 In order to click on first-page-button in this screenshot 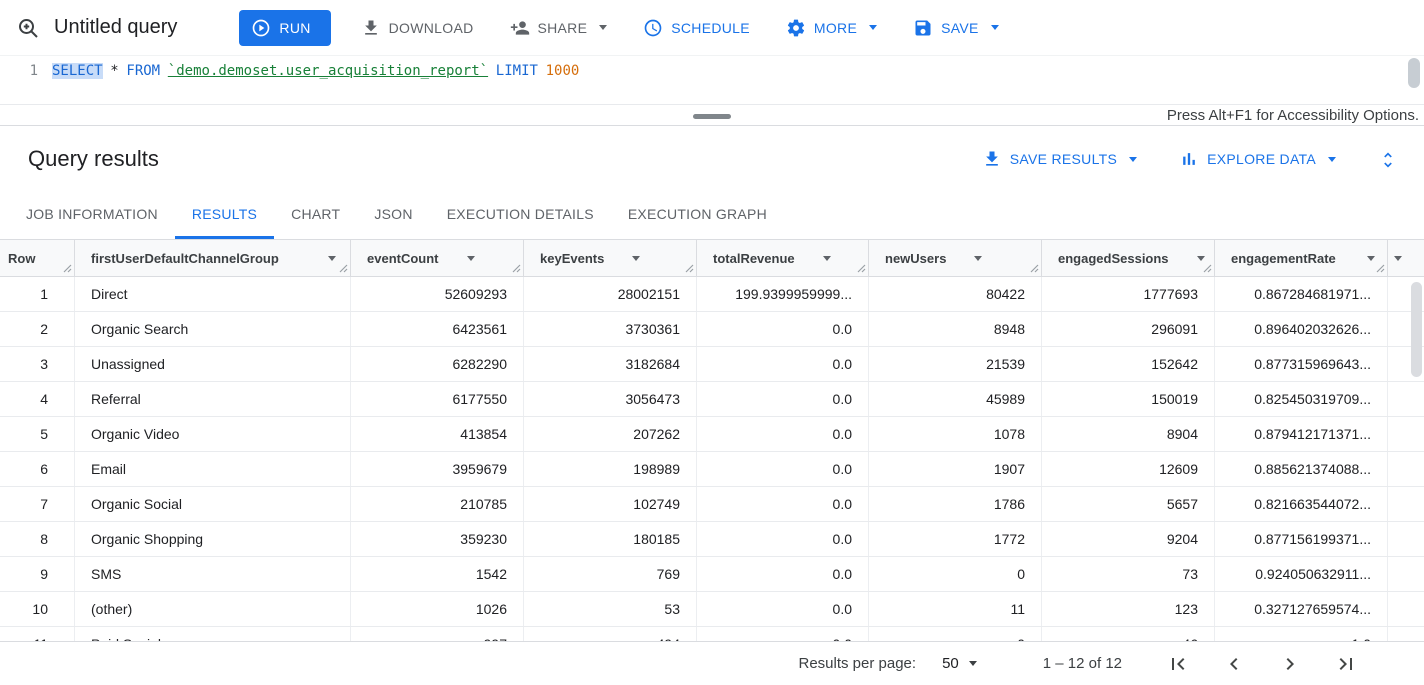, I will do `click(1178, 664)`.